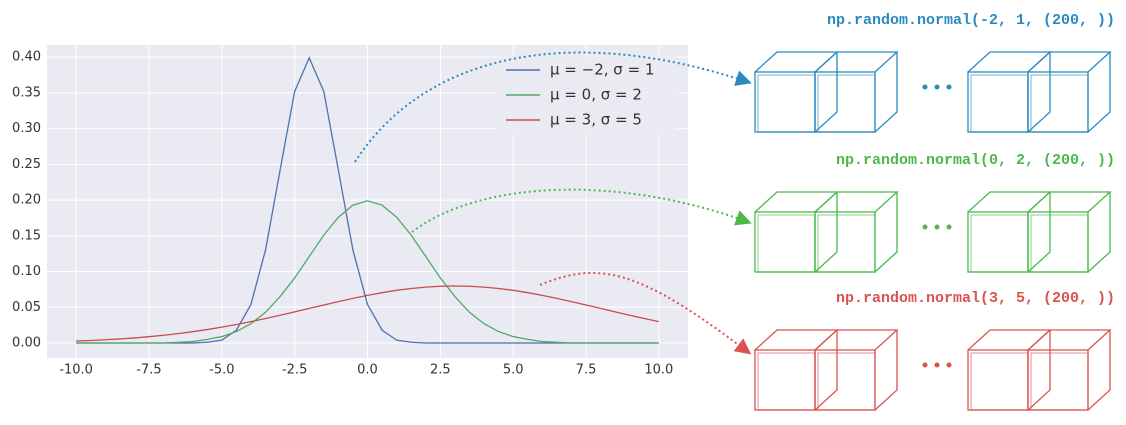  I want to click on x-tick-label: -5.0, so click(221, 370).